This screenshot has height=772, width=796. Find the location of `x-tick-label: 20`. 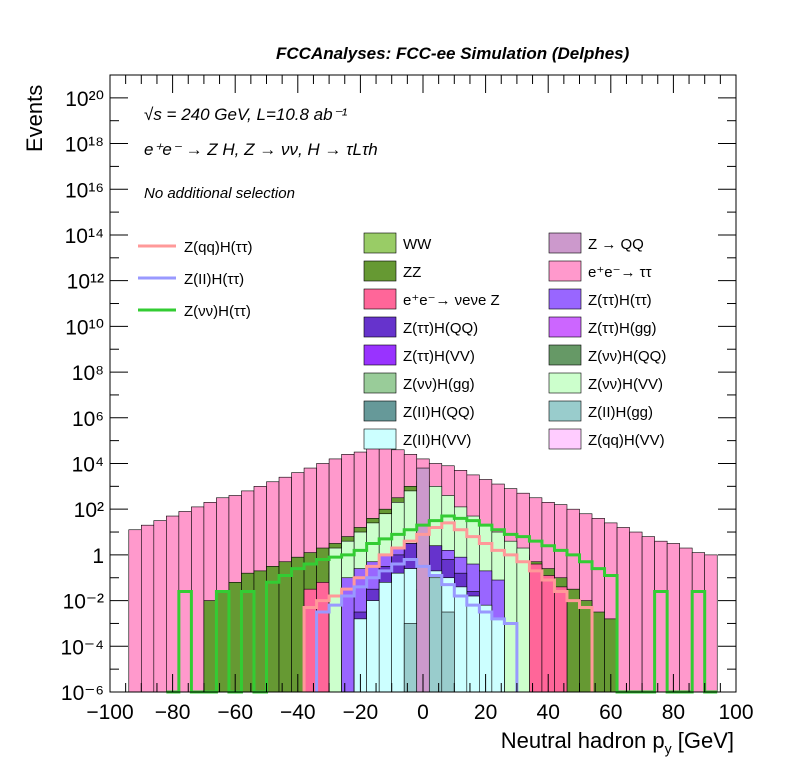

x-tick-label: 20 is located at coordinates (485, 712).